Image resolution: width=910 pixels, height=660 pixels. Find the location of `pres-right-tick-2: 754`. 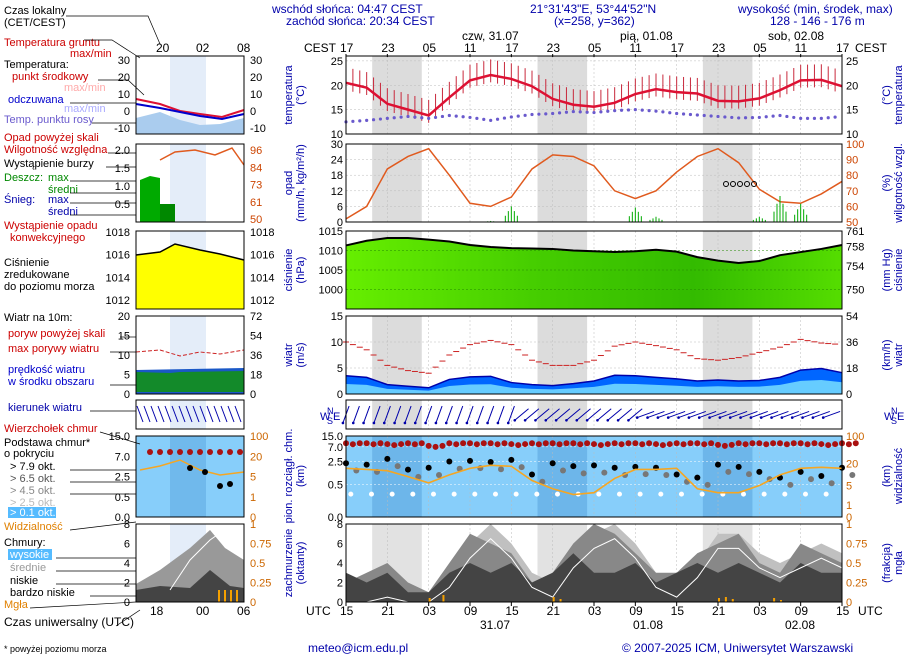

pres-right-tick-2: 754 is located at coordinates (855, 267).